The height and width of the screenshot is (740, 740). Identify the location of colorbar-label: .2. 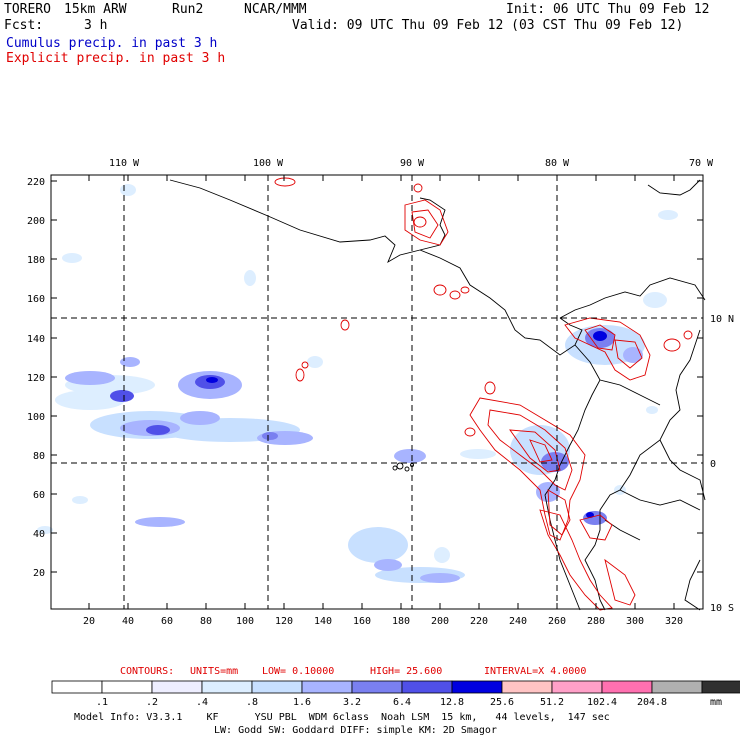
(152, 702).